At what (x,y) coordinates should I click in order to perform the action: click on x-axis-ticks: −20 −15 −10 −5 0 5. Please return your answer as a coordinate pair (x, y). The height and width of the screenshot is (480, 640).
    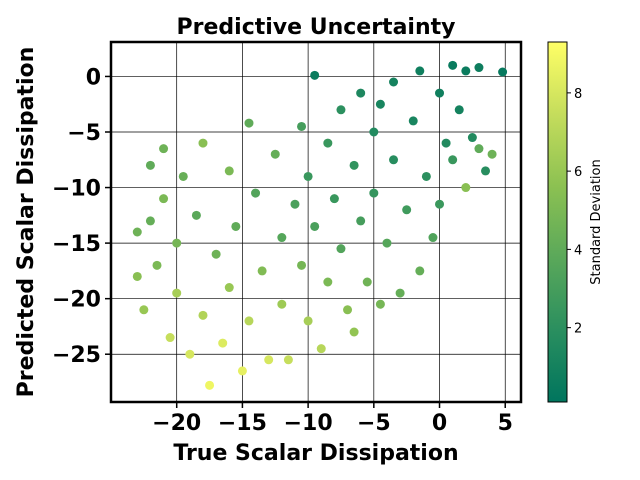
    Looking at the image, I should click on (332, 419).